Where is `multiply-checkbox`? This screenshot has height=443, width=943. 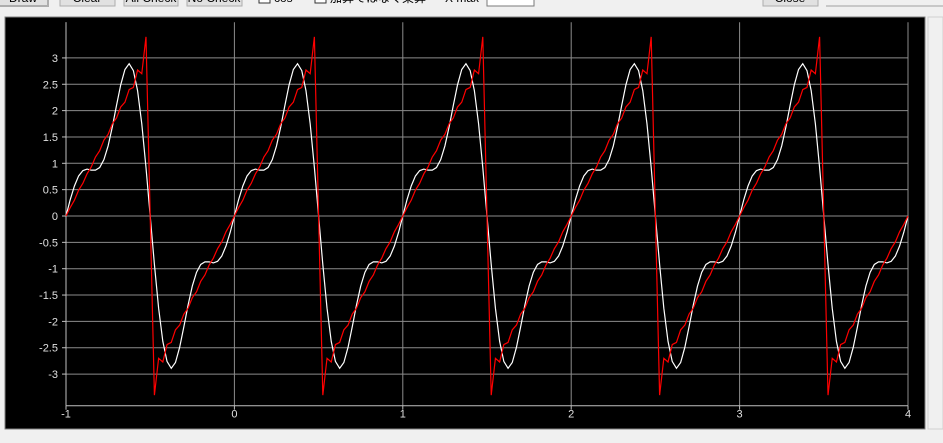
multiply-checkbox is located at coordinates (320, 2).